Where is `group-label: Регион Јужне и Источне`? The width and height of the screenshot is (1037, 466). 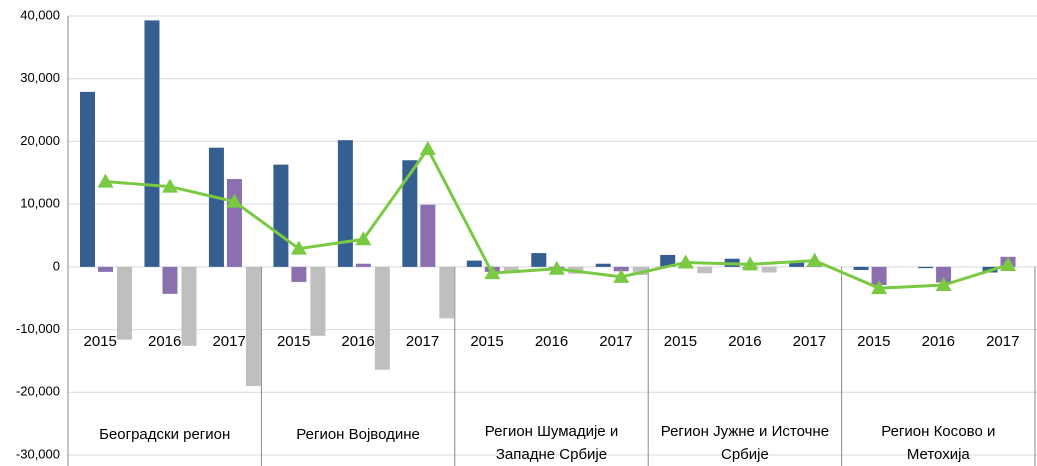 group-label: Регион Јужне и Источне is located at coordinates (745, 431).